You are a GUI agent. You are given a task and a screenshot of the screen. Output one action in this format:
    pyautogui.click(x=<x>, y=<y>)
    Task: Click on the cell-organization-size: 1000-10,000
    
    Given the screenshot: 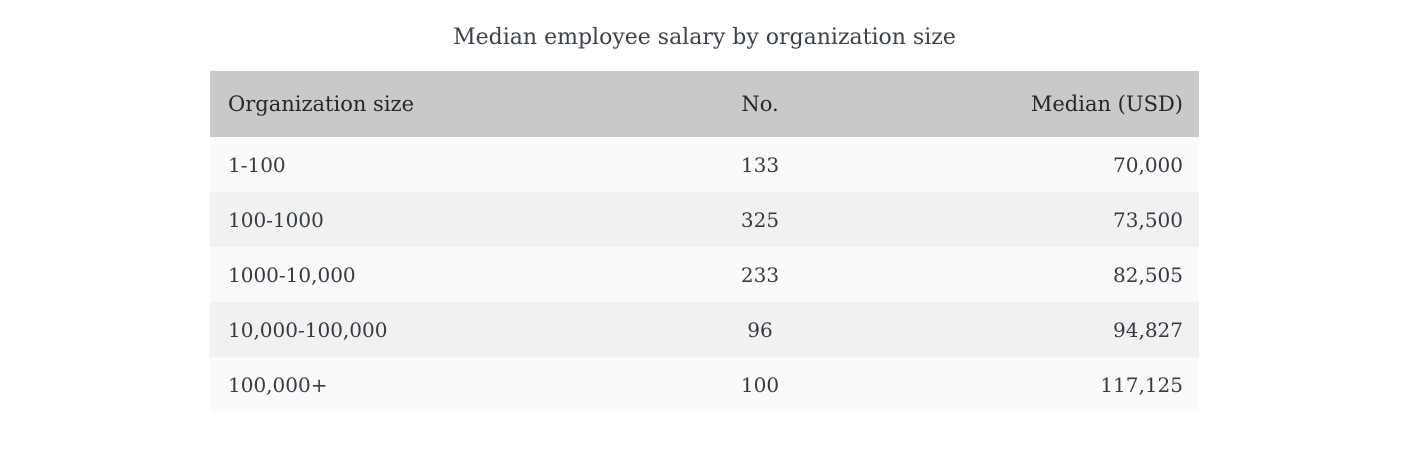 What is the action you would take?
    pyautogui.click(x=440, y=274)
    